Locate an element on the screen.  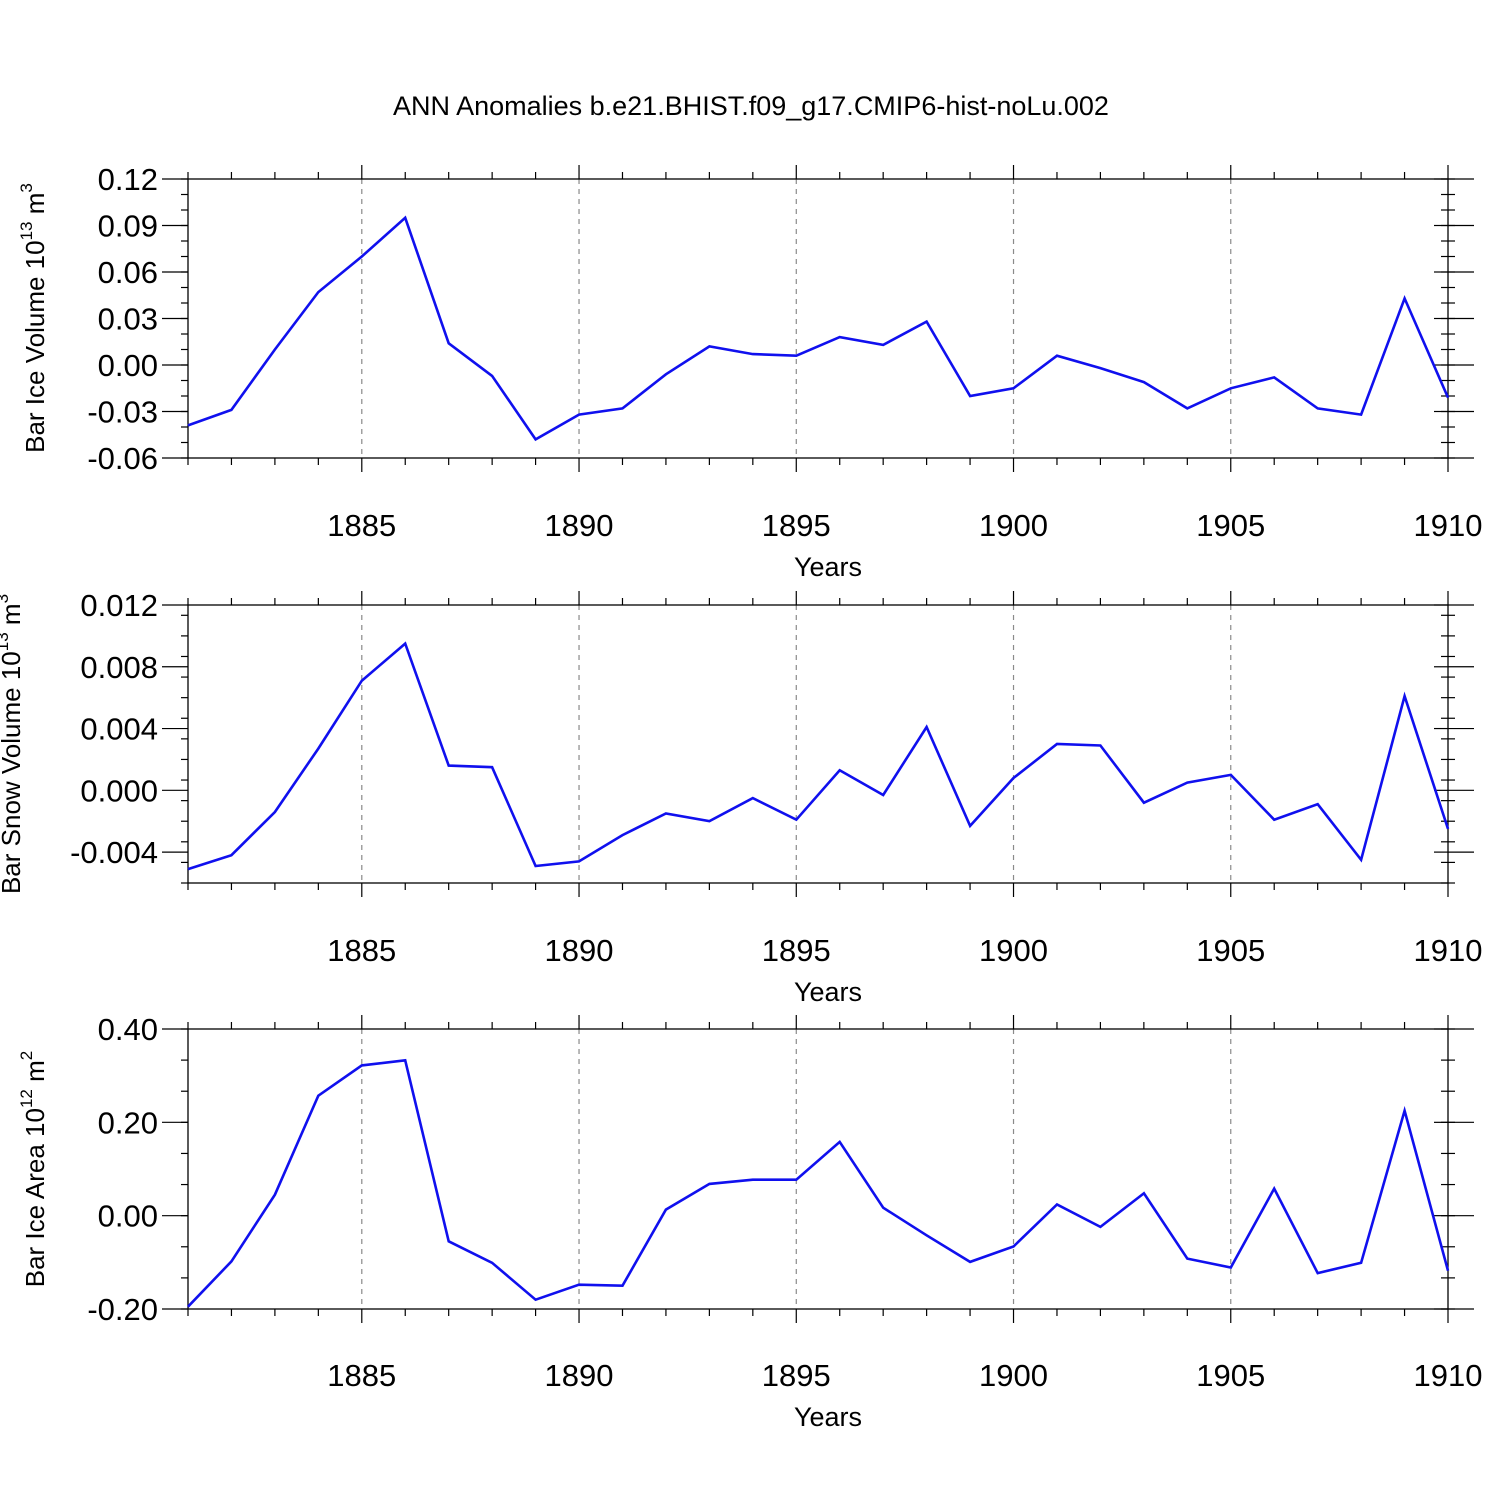
y-axis-label: Bar Snow Volume 1013 m3 is located at coordinates (13, 744).